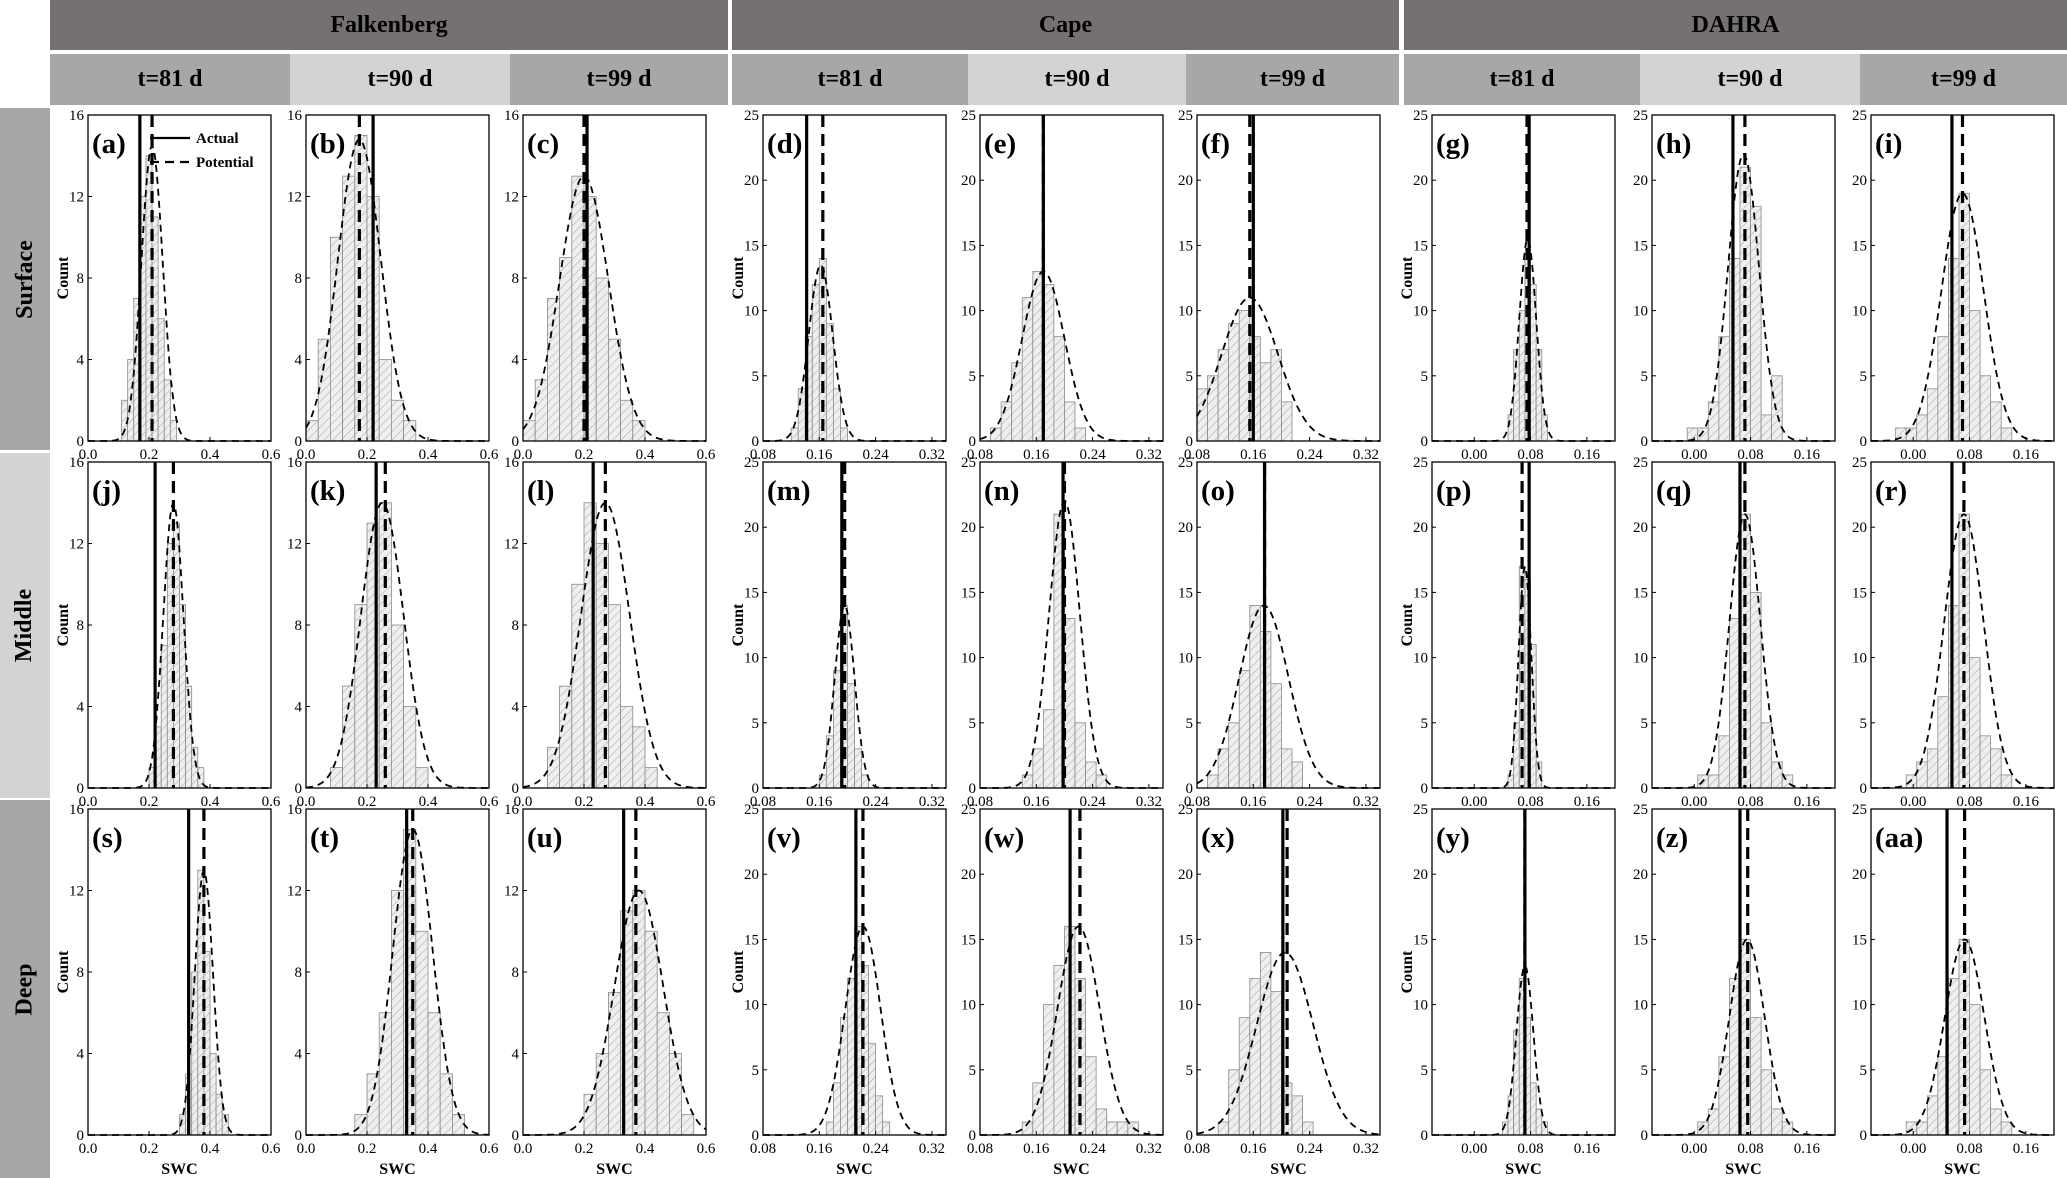 The width and height of the screenshot is (2067, 1178). What do you see at coordinates (610, 632) in the screenshot?
I see `panel-l: 0 4 8 12 16 0.0 0.2 0.4 0.6 (l)` at bounding box center [610, 632].